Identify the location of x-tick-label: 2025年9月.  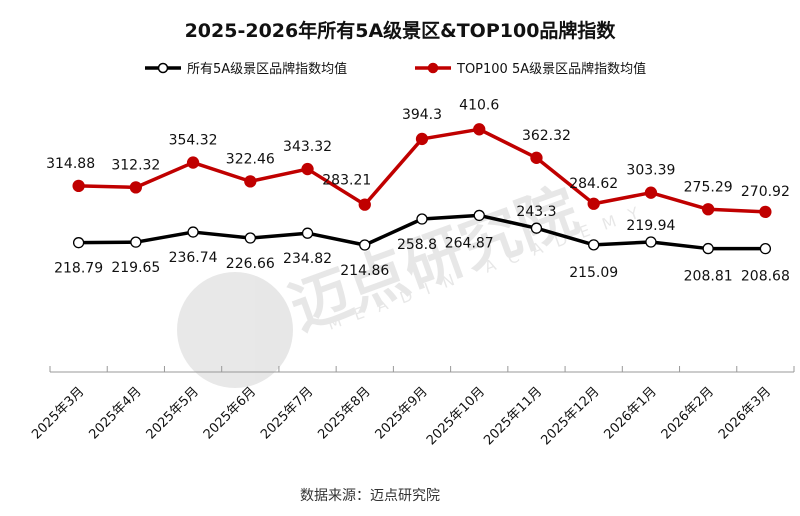
(402, 413).